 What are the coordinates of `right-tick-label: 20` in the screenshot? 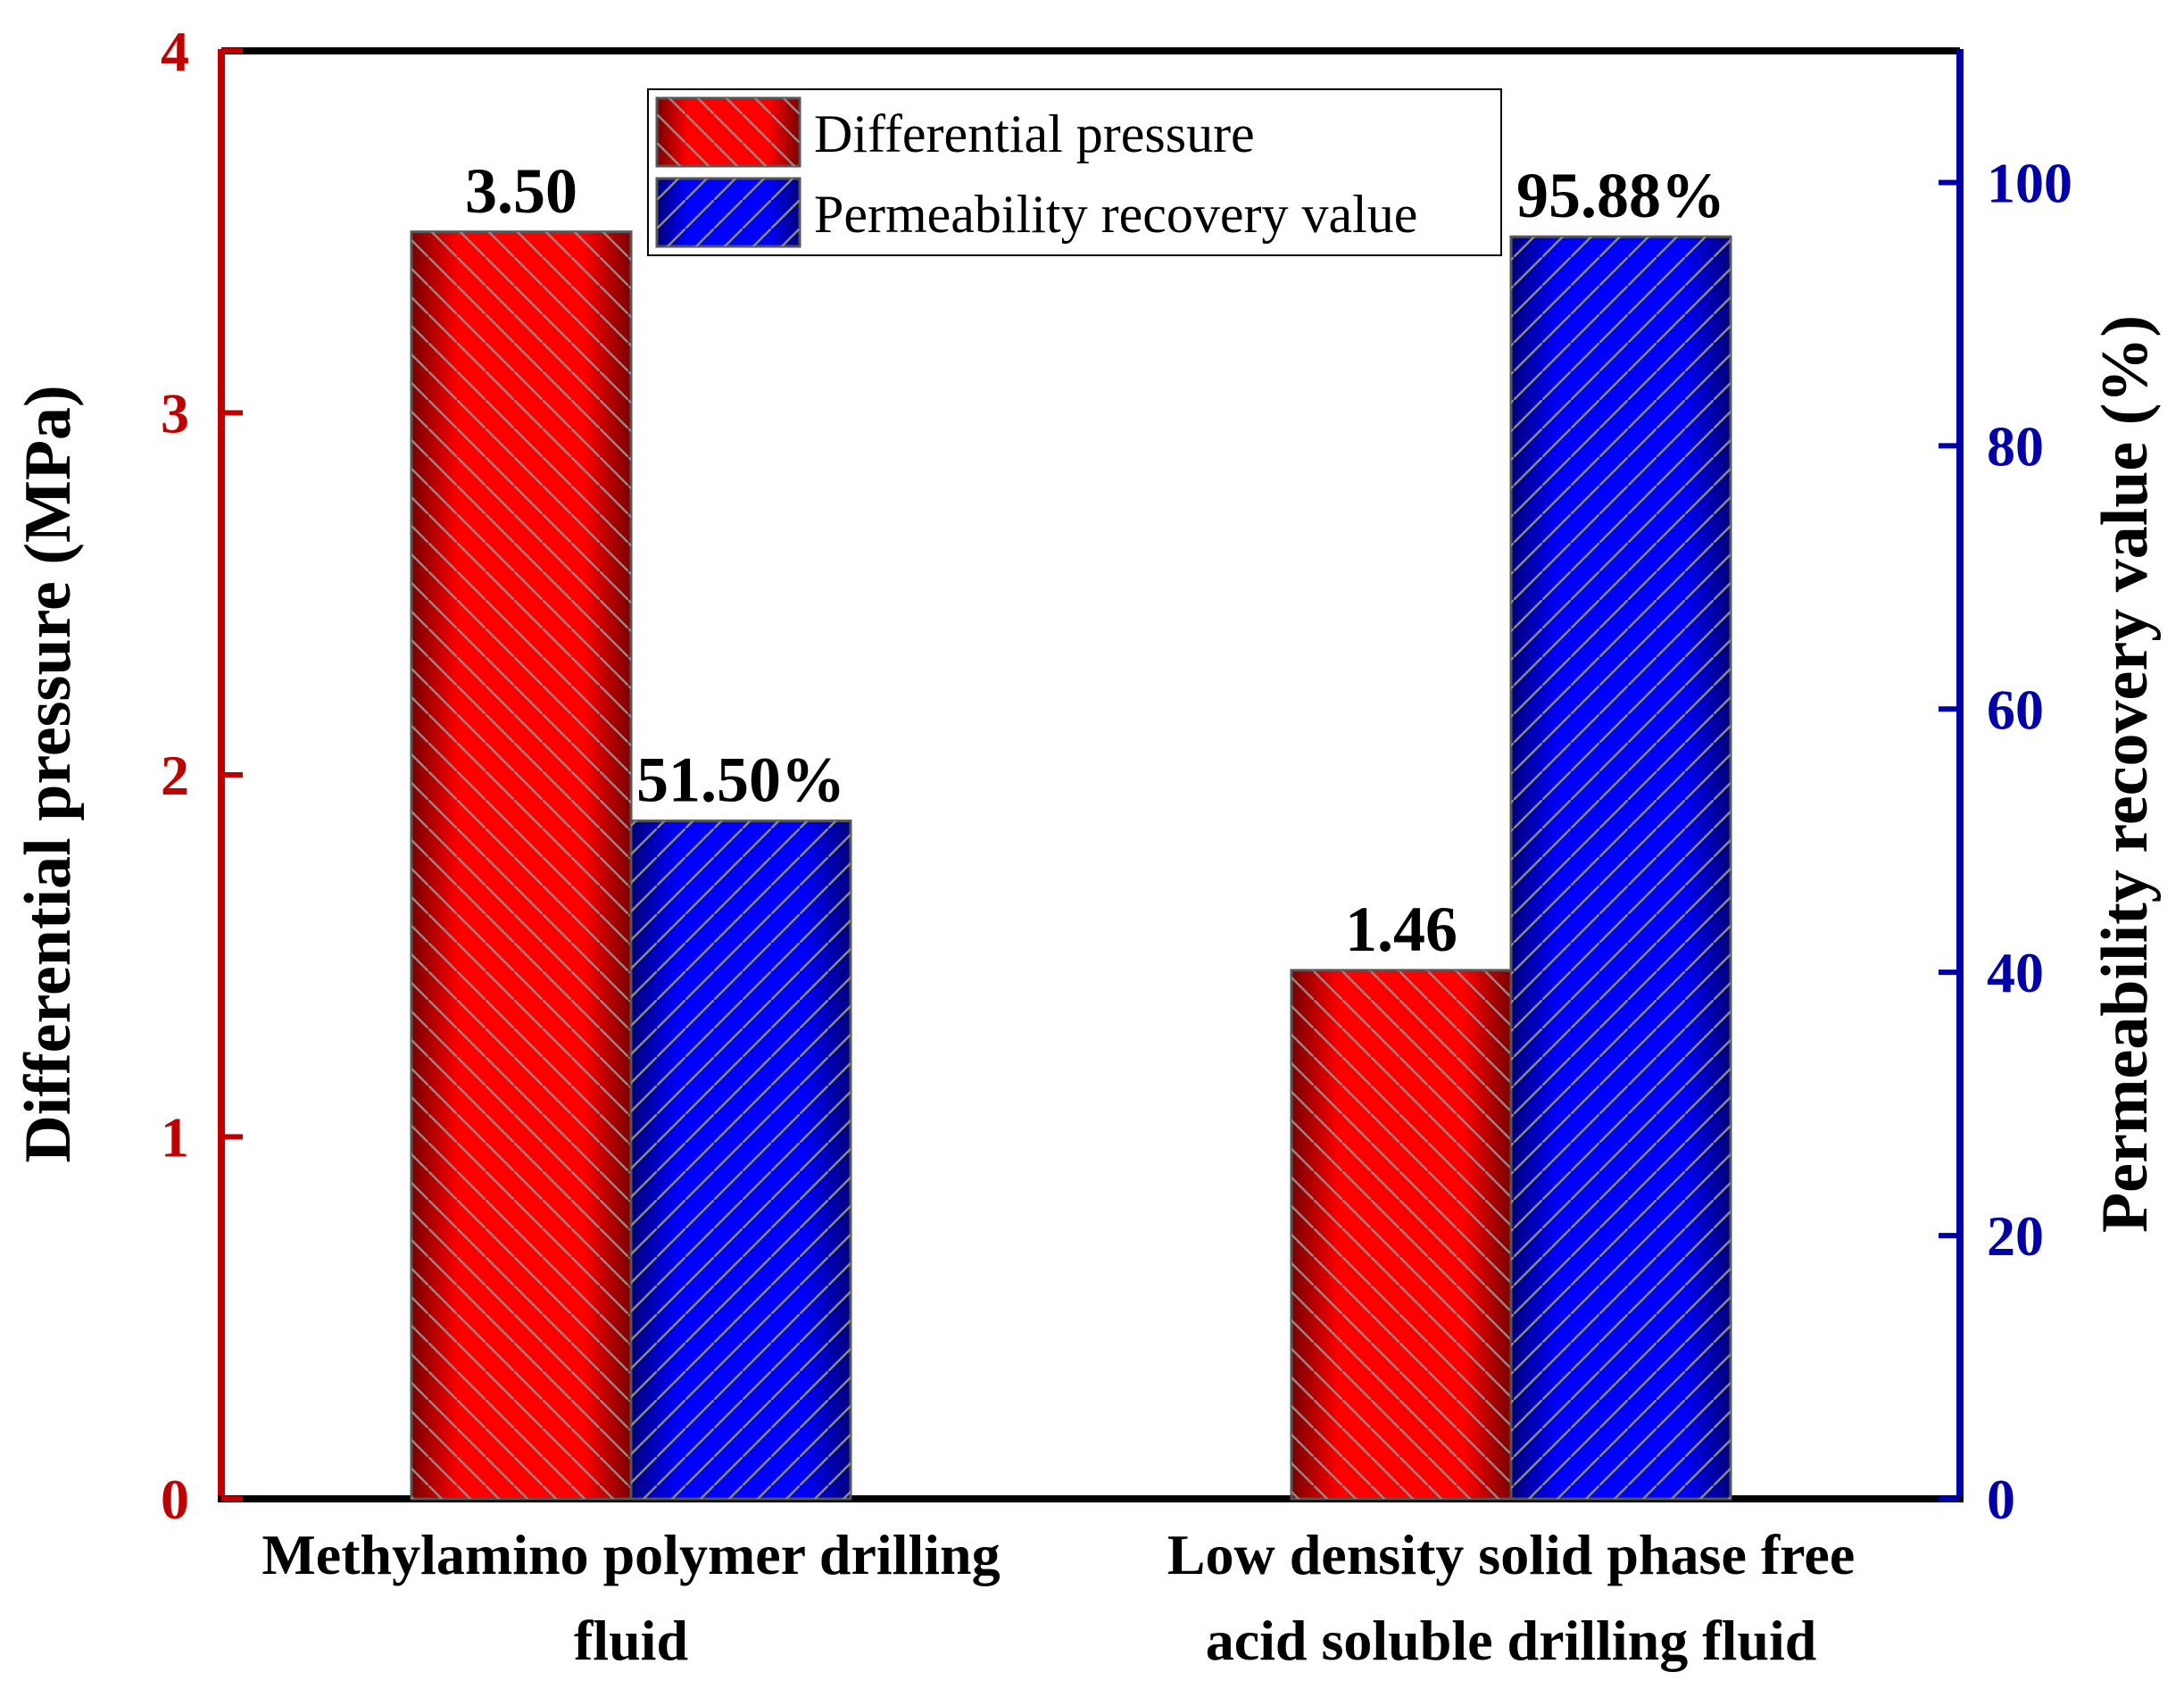 It's located at (2016, 1236).